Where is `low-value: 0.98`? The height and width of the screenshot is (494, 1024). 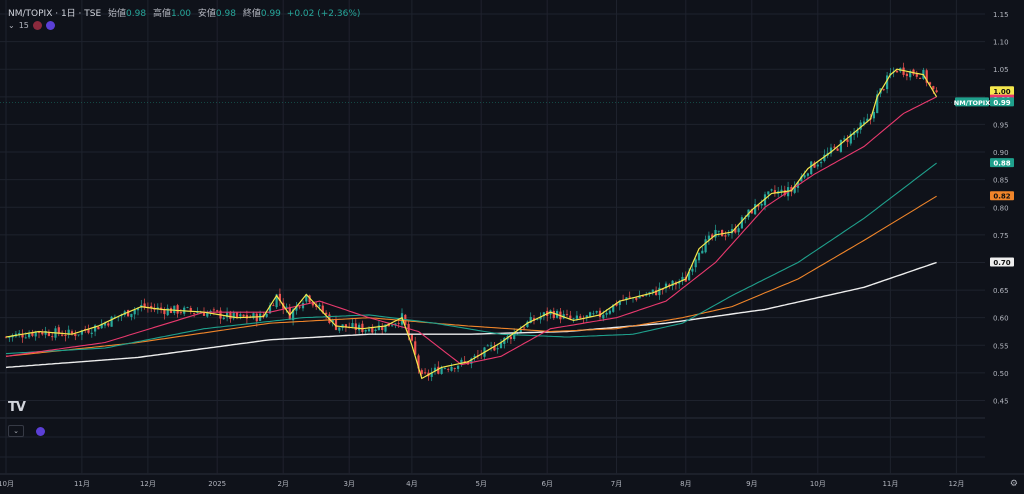 low-value: 0.98 is located at coordinates (225, 14).